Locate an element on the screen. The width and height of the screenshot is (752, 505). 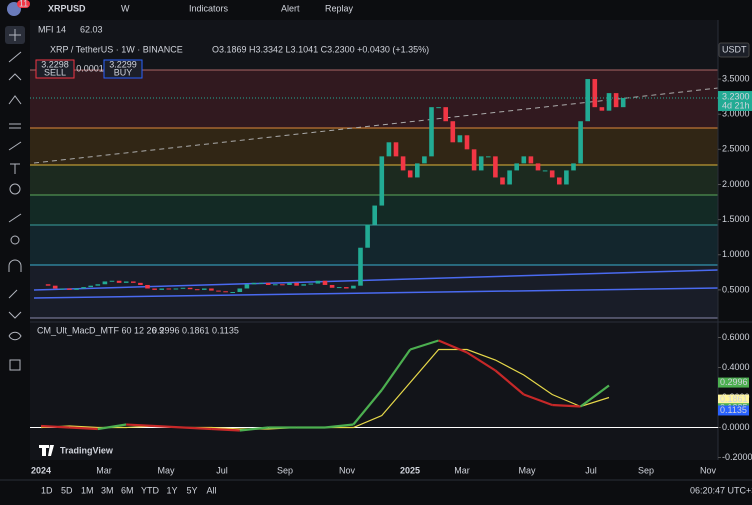
range-button: YTD is located at coordinates (150, 490).